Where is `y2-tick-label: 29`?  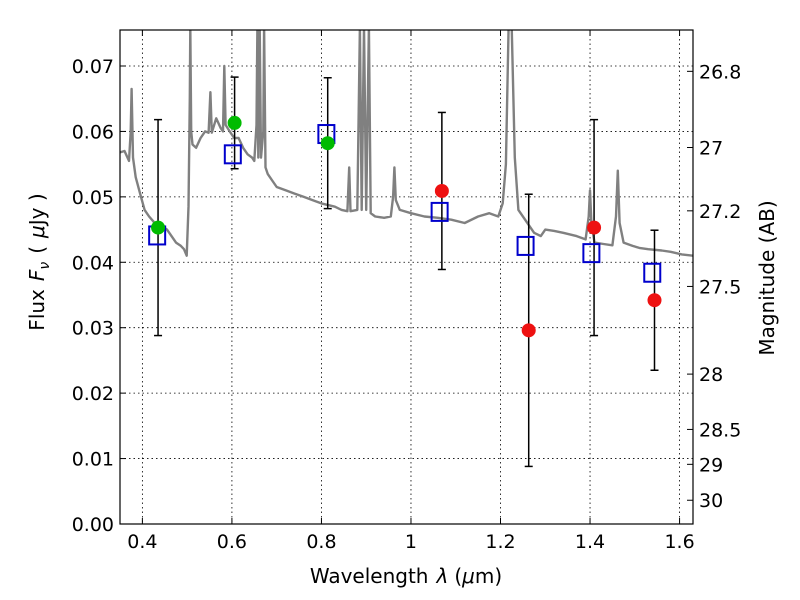
y2-tick-label: 29 is located at coordinates (711, 465).